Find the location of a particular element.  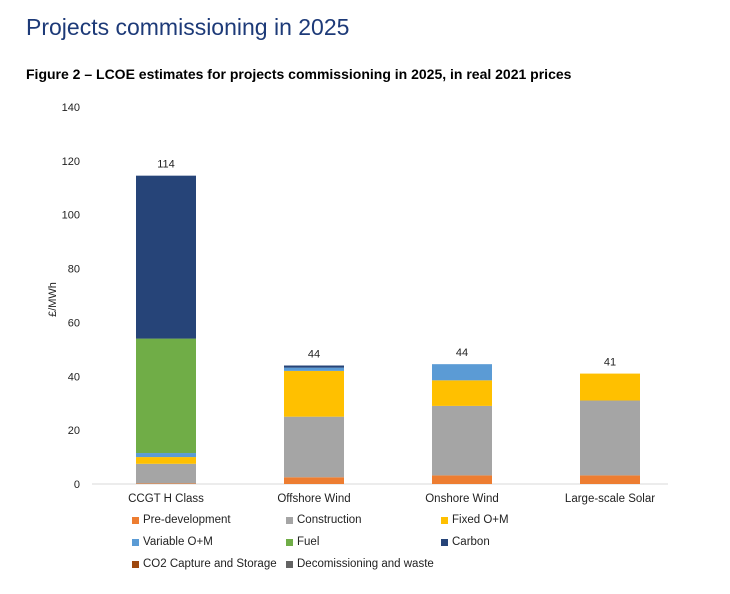

legend-item: Construction is located at coordinates (324, 520).